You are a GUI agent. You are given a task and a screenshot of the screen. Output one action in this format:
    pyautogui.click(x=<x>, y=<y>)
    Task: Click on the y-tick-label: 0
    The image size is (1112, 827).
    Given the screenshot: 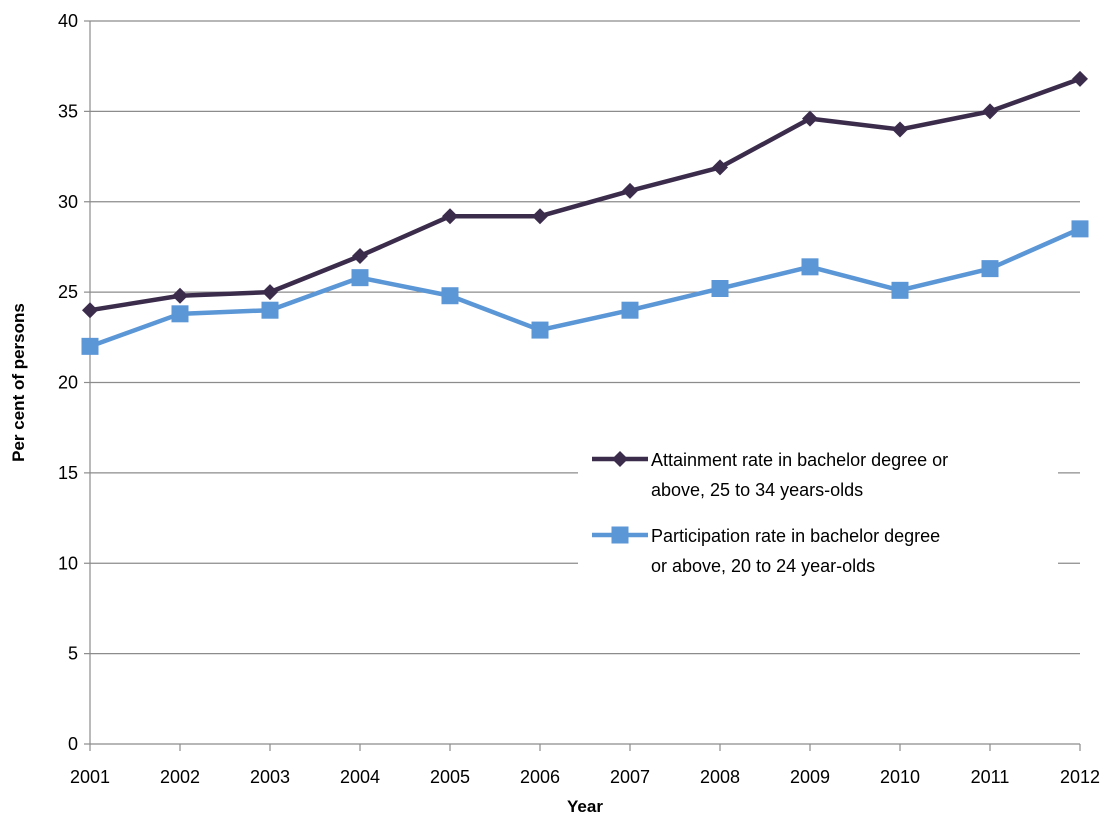 What is the action you would take?
    pyautogui.click(x=73, y=744)
    